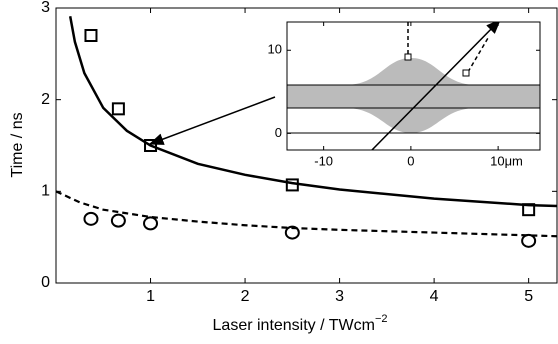 The width and height of the screenshot is (558, 344). What do you see at coordinates (323, 160) in the screenshot?
I see `x-tick-label: -10` at bounding box center [323, 160].